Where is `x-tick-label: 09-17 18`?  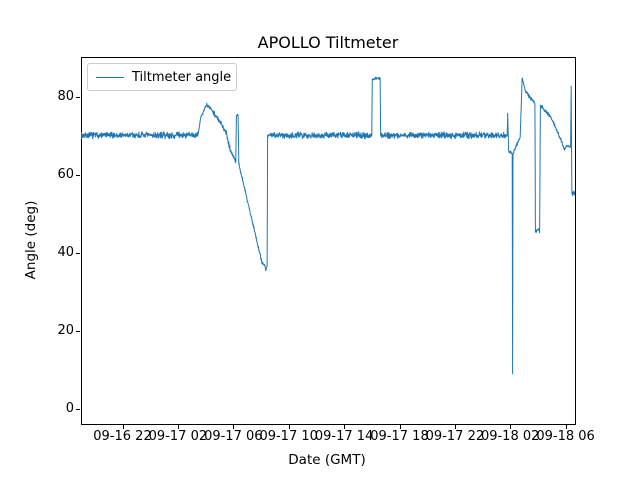
x-tick-label: 09-17 18 is located at coordinates (399, 436).